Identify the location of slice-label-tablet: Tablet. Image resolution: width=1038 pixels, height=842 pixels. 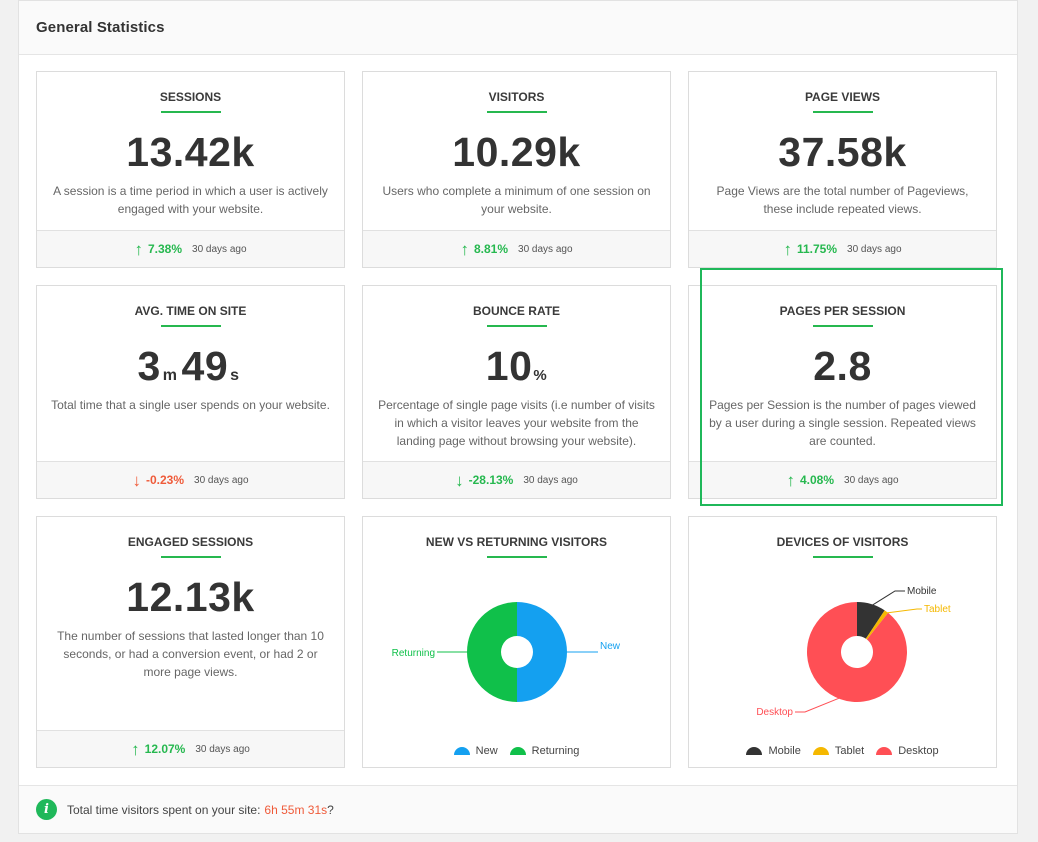
(937, 609).